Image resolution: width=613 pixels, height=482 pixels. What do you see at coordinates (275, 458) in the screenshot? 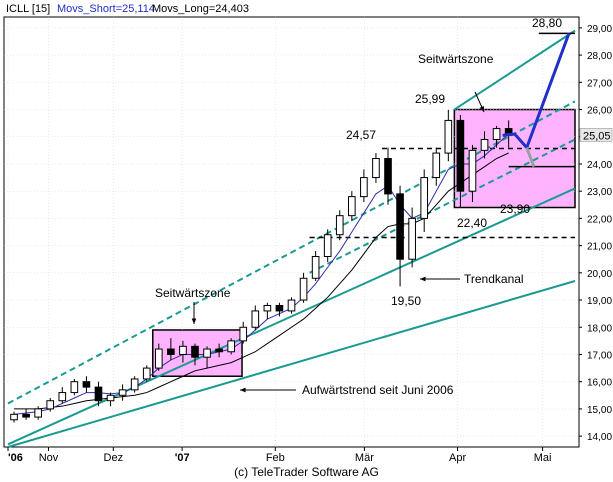
I see `x-tick-label: Feb` at bounding box center [275, 458].